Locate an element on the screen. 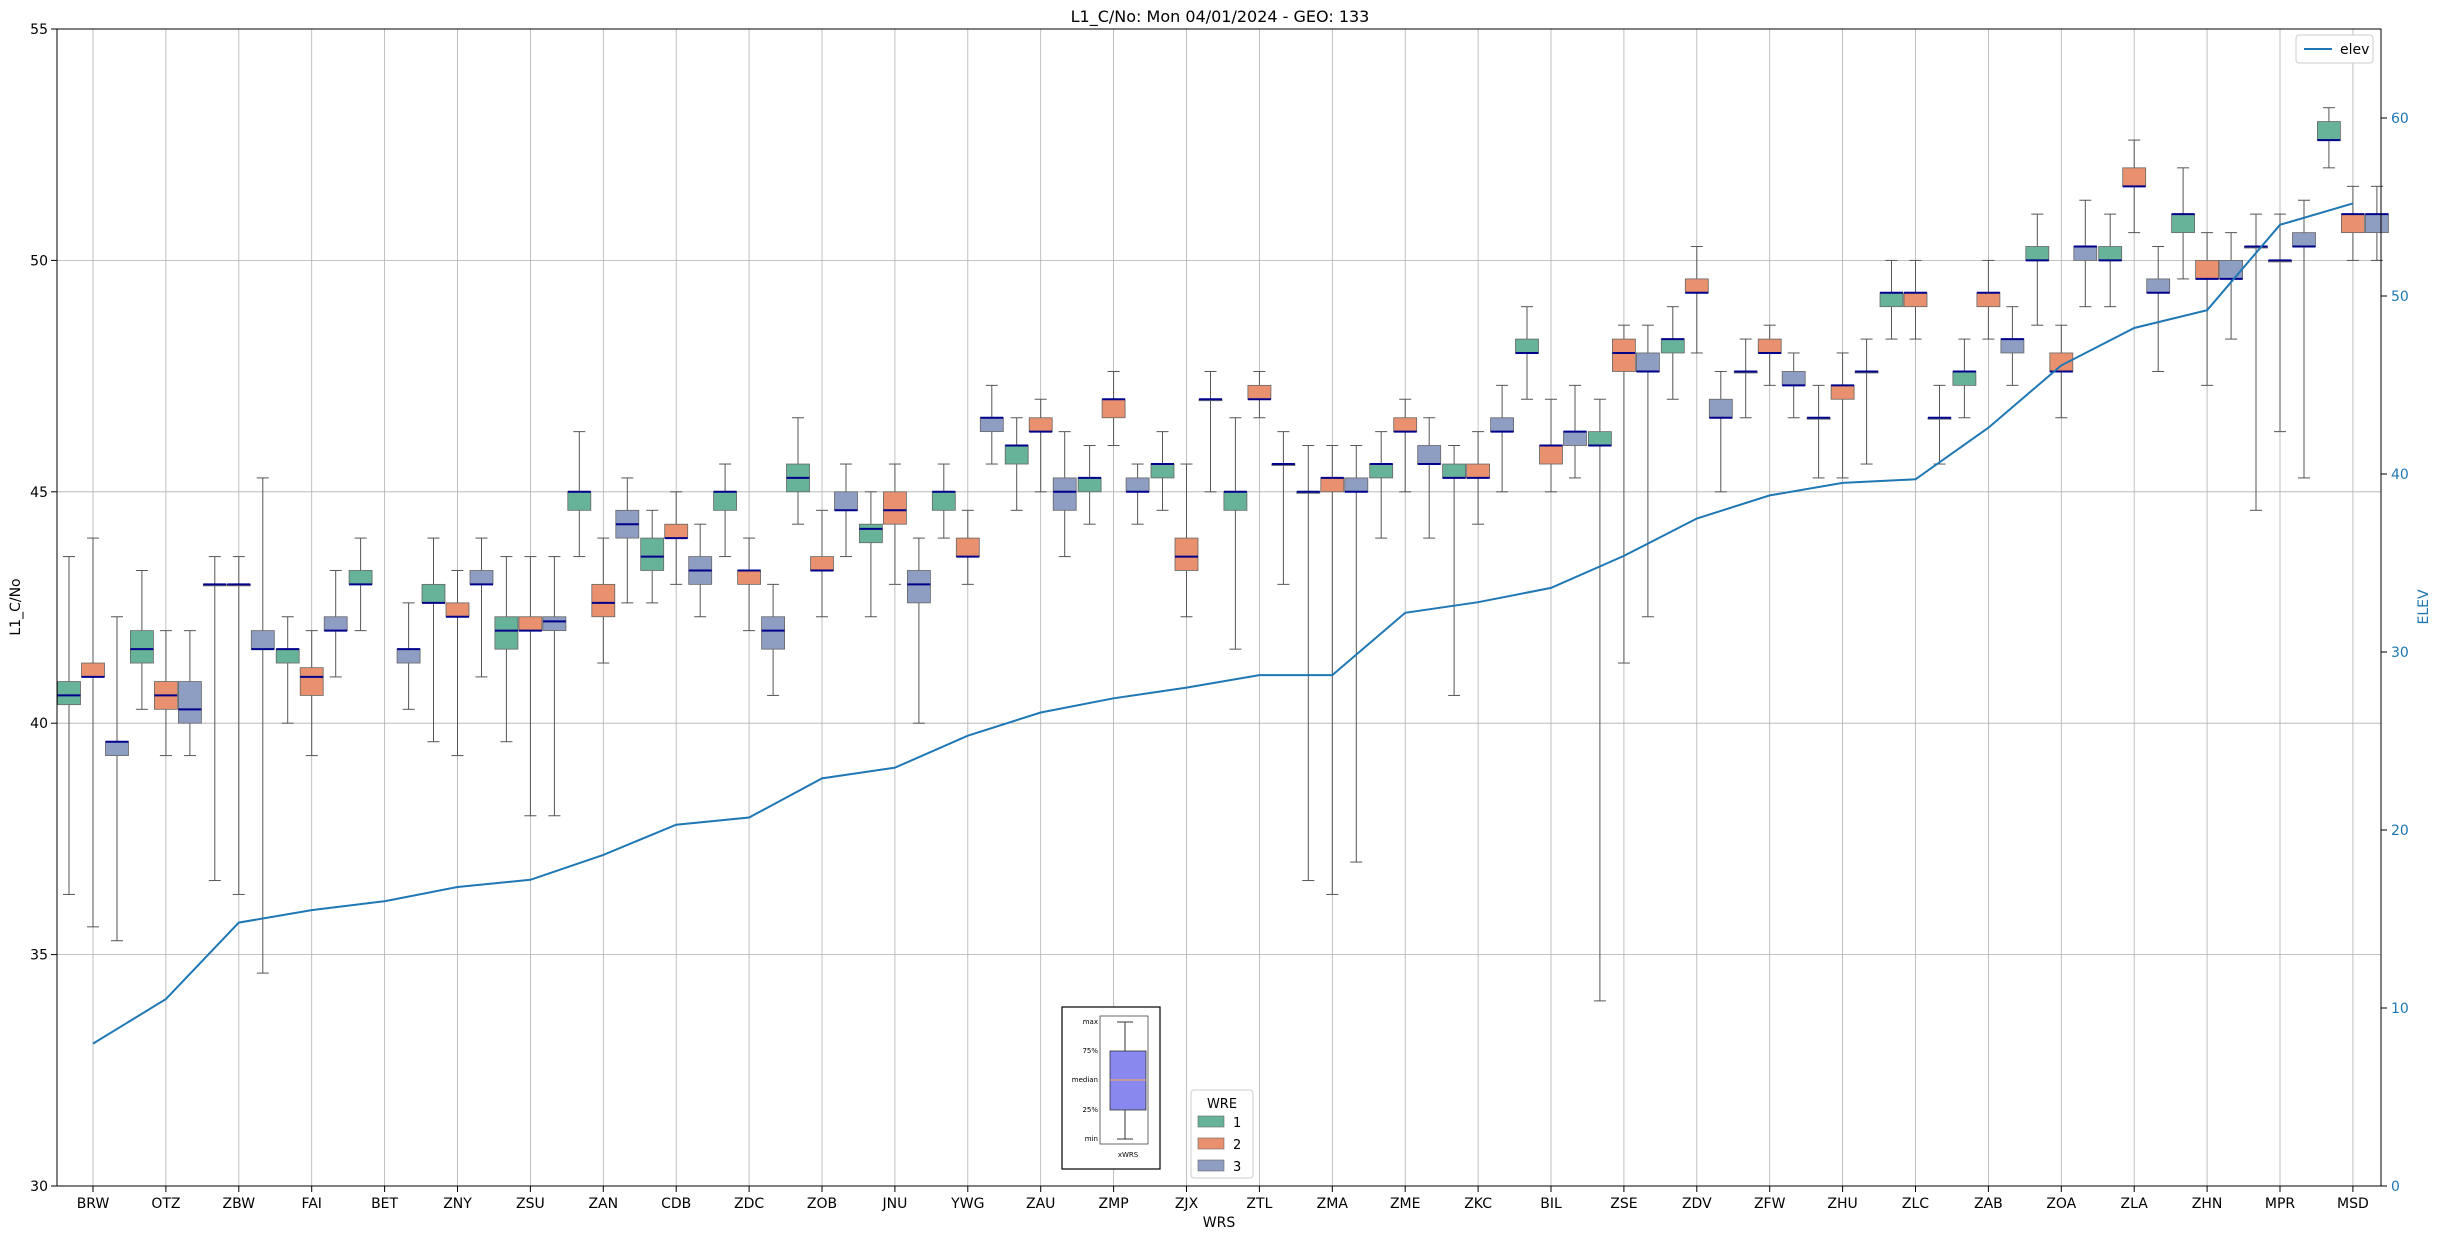  box-ZAU-wre1 is located at coordinates (1016, 464).